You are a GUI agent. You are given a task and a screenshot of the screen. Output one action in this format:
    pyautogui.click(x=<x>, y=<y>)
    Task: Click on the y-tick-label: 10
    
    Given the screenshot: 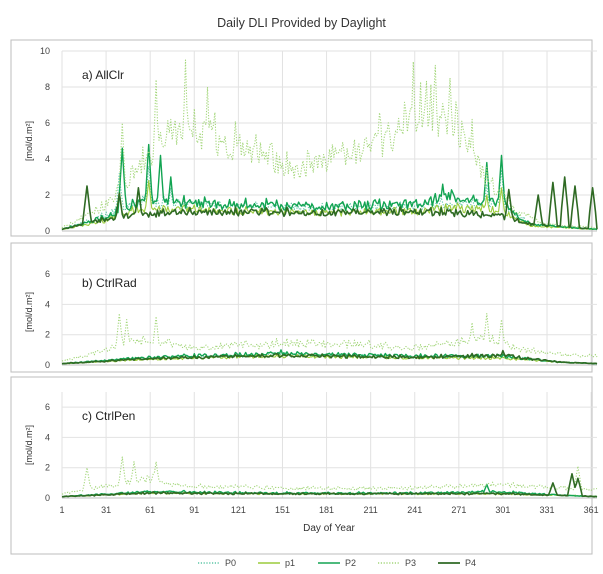 What is the action you would take?
    pyautogui.click(x=45, y=51)
    